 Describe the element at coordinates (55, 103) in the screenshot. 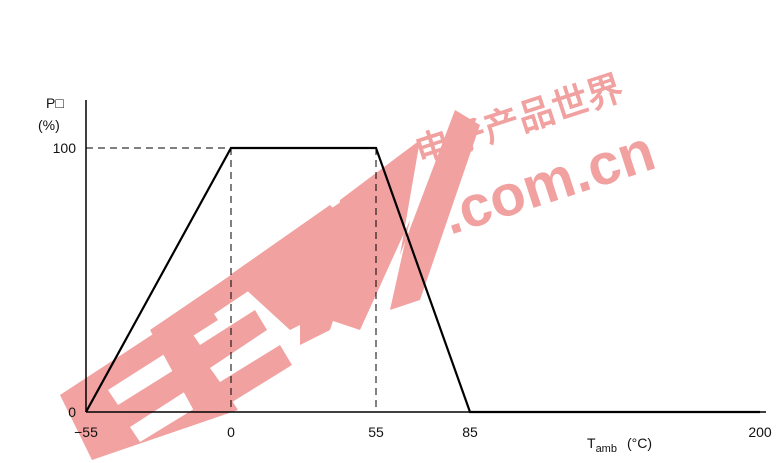

I see `y-axis-label-line1: P□` at that location.